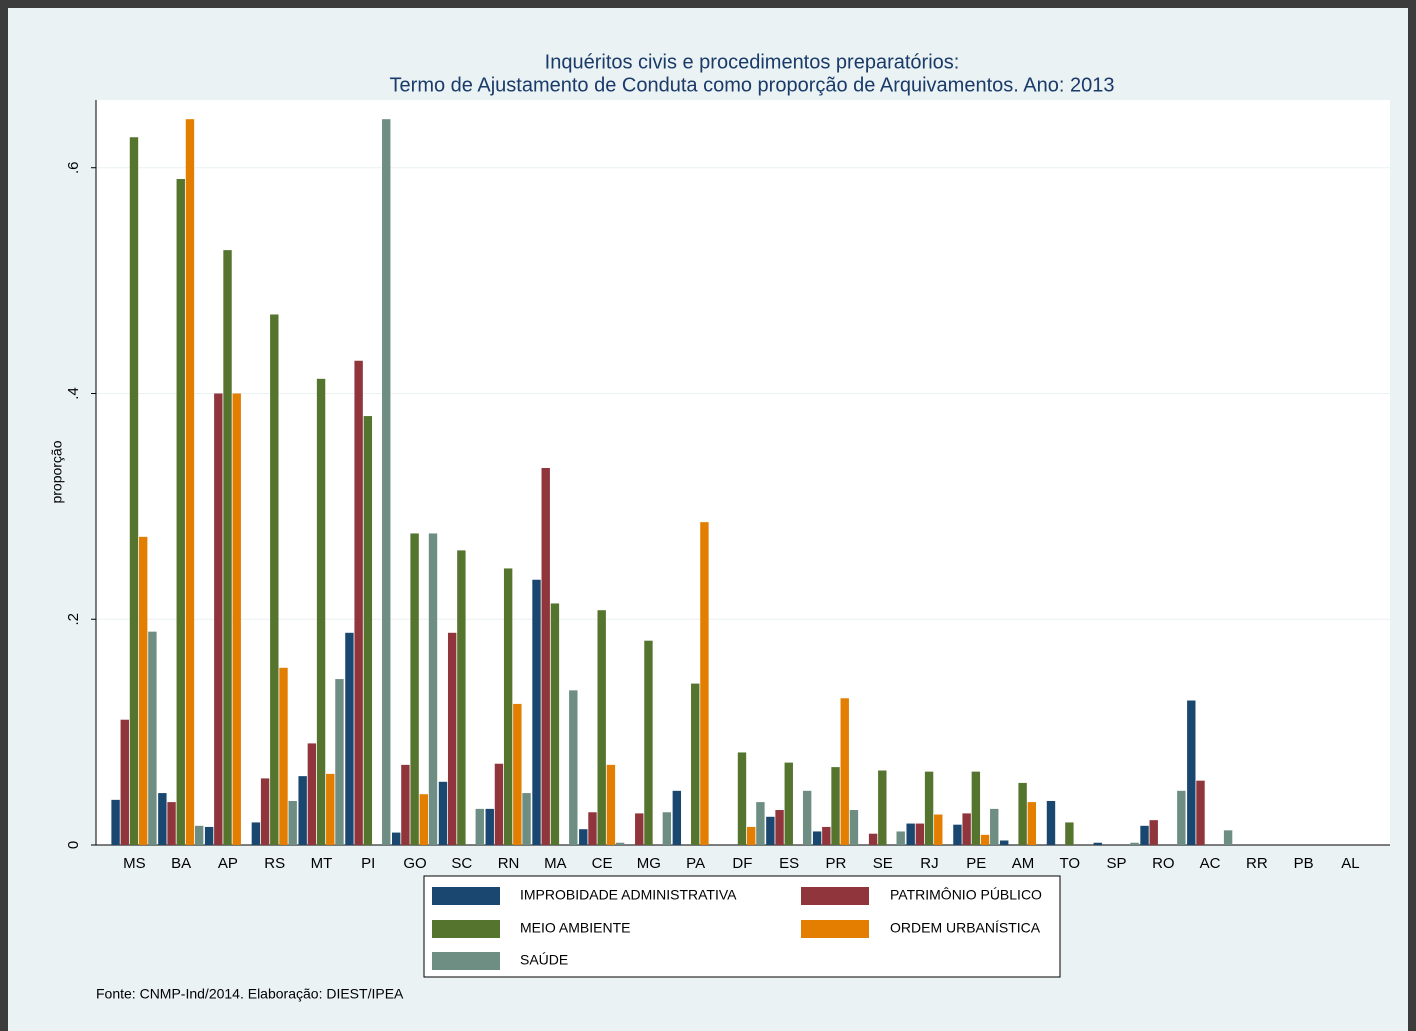  What do you see at coordinates (1023, 863) in the screenshot?
I see `x-tick-label: AM` at bounding box center [1023, 863].